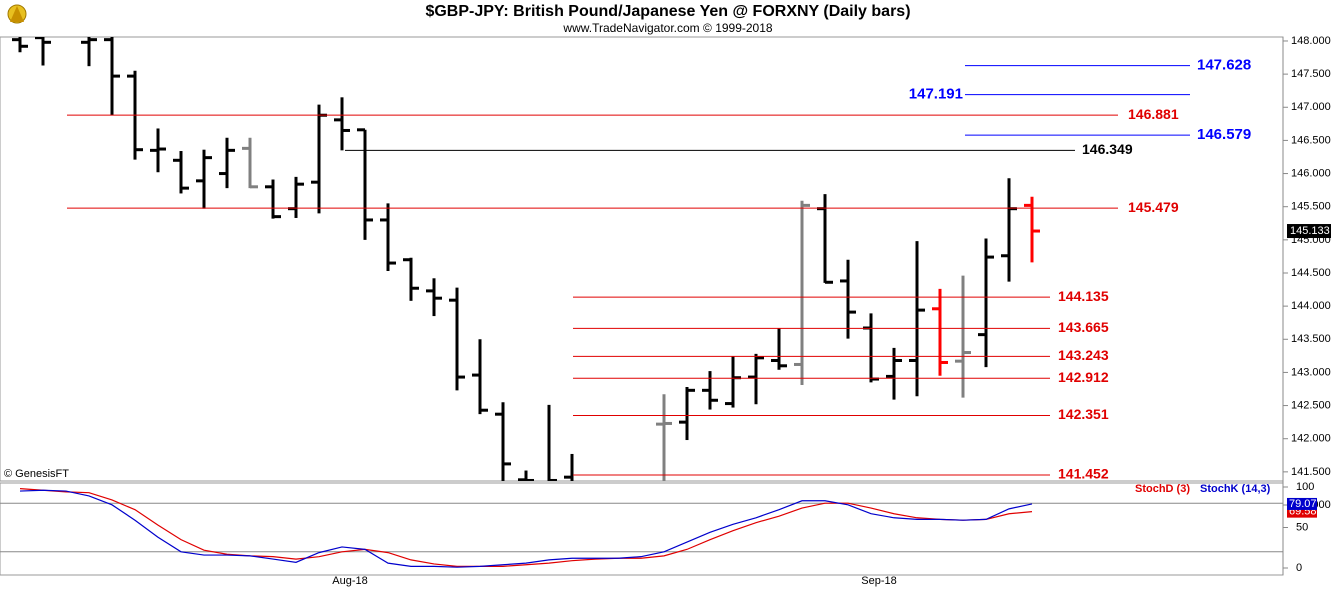 This screenshot has width=1336, height=591. Describe the element at coordinates (1311, 74) in the screenshot. I see `y-tick-label: 147.500` at that location.